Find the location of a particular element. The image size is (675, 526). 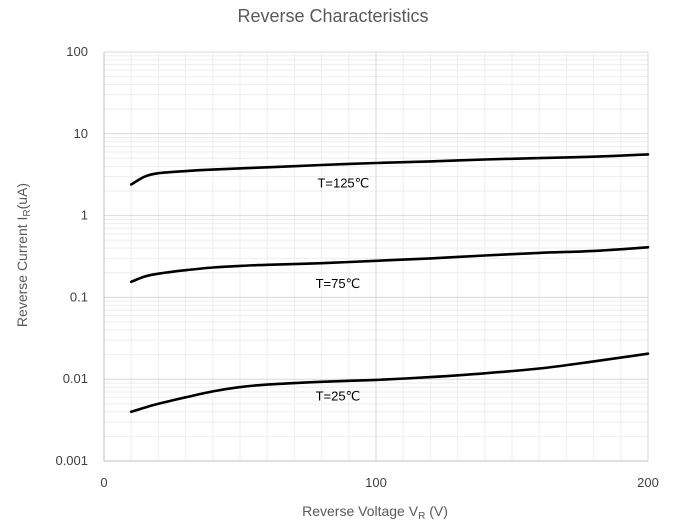

series-label-0: T=125℃ is located at coordinates (343, 183).